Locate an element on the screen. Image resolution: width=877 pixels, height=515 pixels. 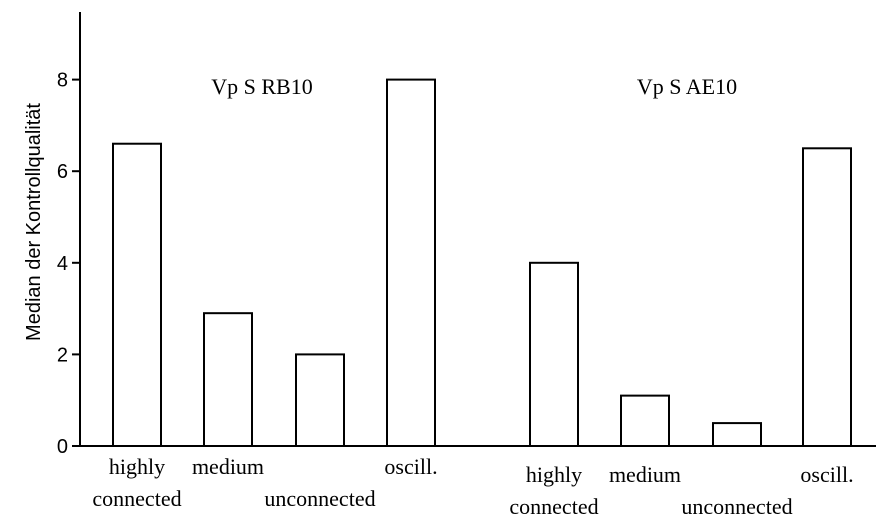
group-titles: Vp S RB10 Vp S AE10 is located at coordinates (474, 86).